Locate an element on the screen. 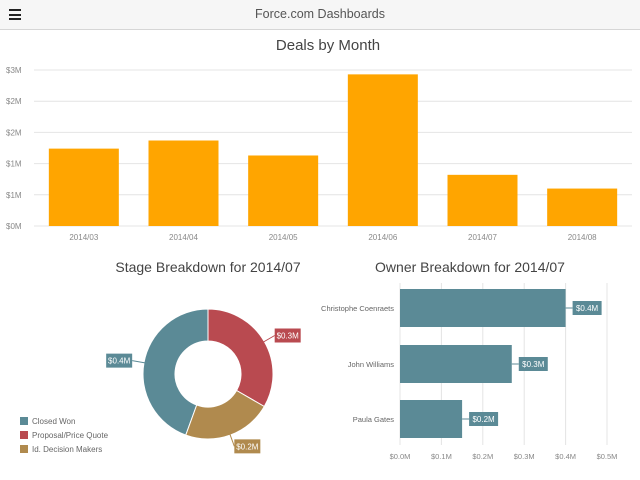 The height and width of the screenshot is (480, 640). deals-chart-y-labels: $0M $1M $1M $2M $2M $3M is located at coordinates (14, 148).